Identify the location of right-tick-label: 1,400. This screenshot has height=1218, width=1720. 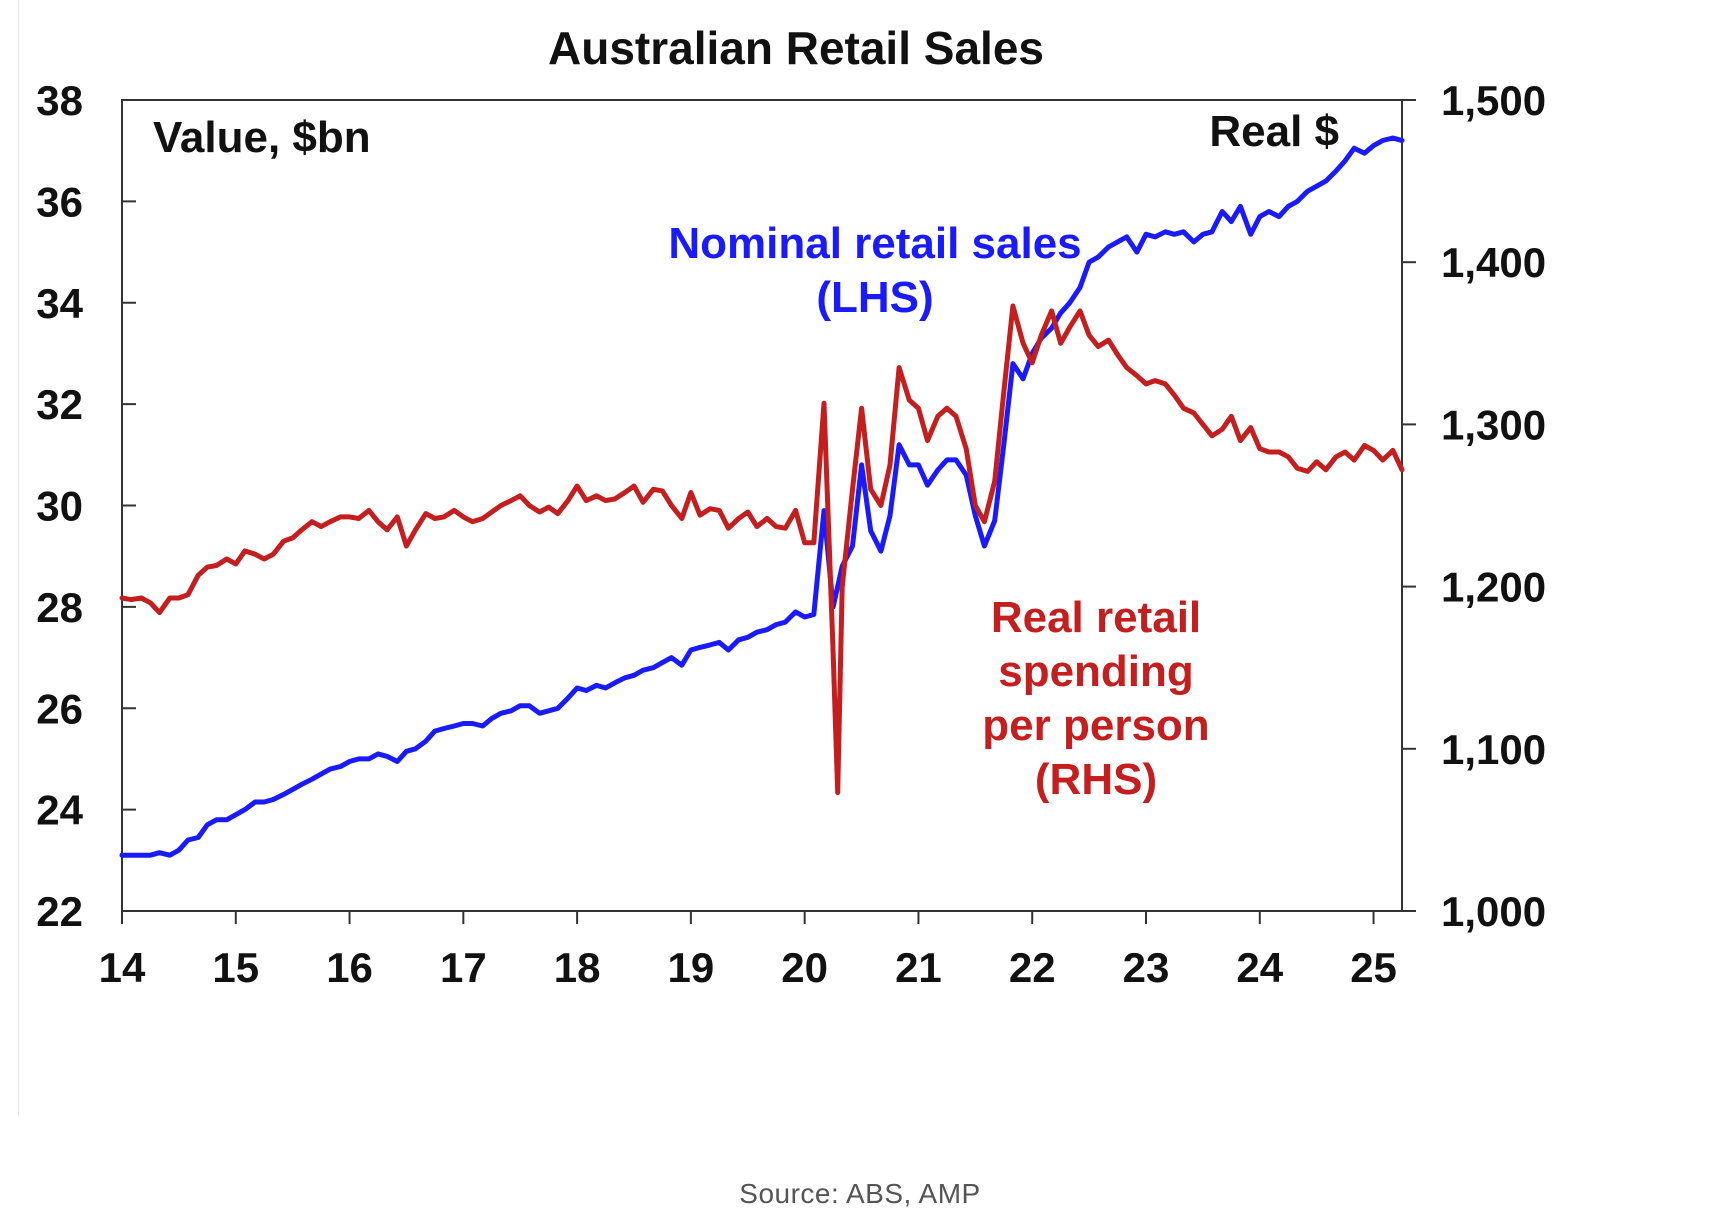
(1493, 262).